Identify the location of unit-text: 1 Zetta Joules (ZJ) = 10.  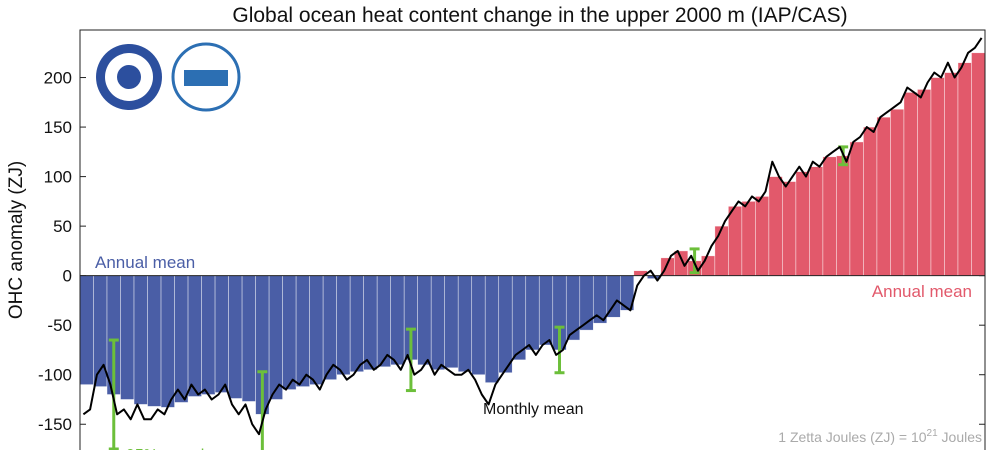
(852, 437).